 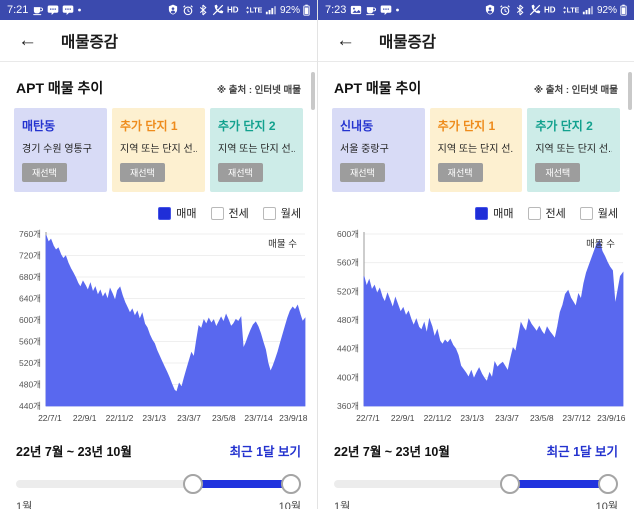 I want to click on slider-active-range, so click(x=559, y=484).